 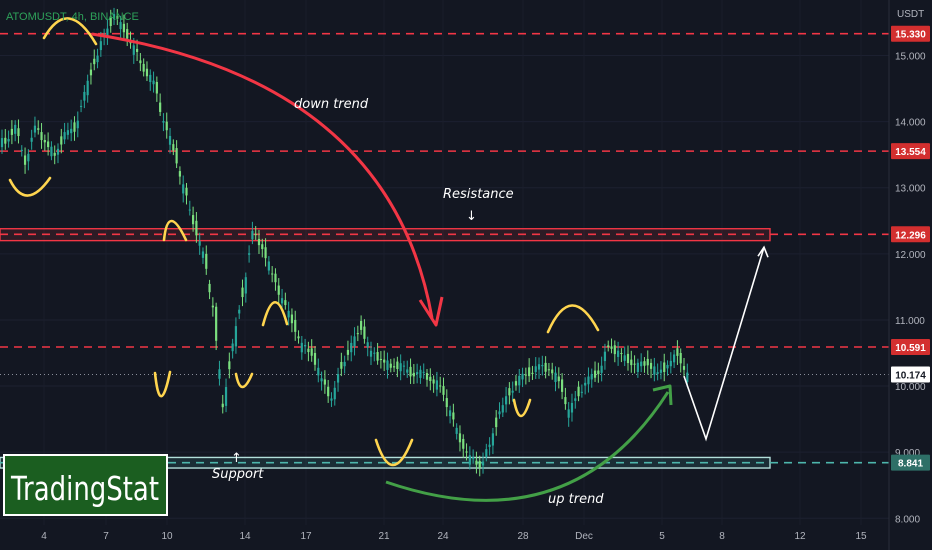 I want to click on down-trend-arrowhead, so click(x=431, y=311).